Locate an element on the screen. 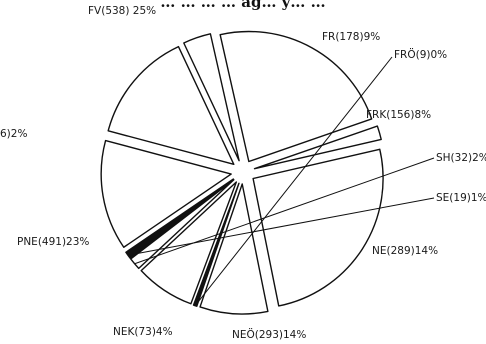  slice-label: FV(538) 25% is located at coordinates (122, 11).